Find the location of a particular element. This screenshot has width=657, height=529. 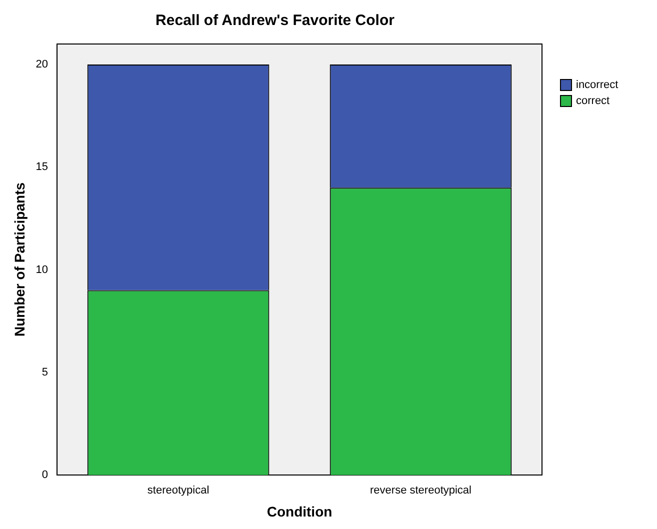

y-tick-label: 15 is located at coordinates (42, 167).